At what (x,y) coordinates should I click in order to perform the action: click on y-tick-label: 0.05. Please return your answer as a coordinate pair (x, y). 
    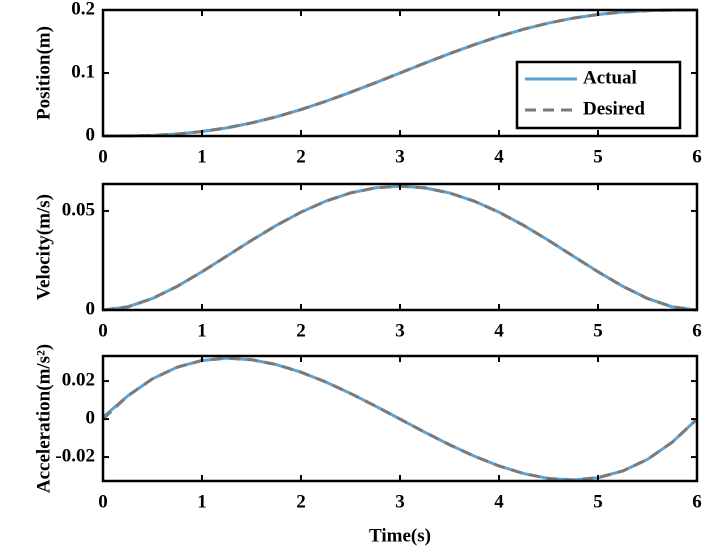
    Looking at the image, I should click on (78, 209).